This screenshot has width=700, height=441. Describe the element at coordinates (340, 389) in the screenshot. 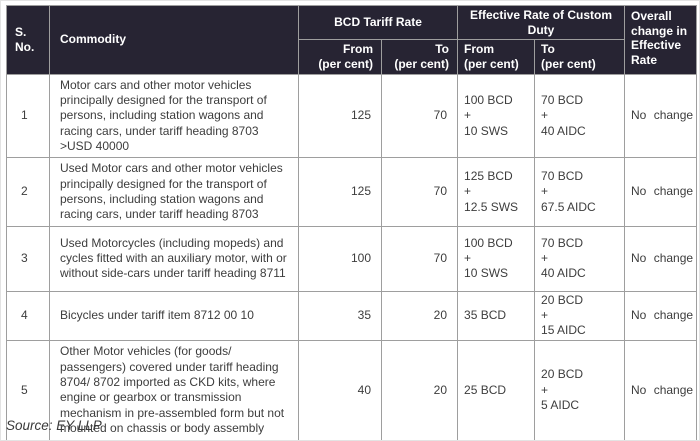

I see `bcd-from-cell: 40` at that location.